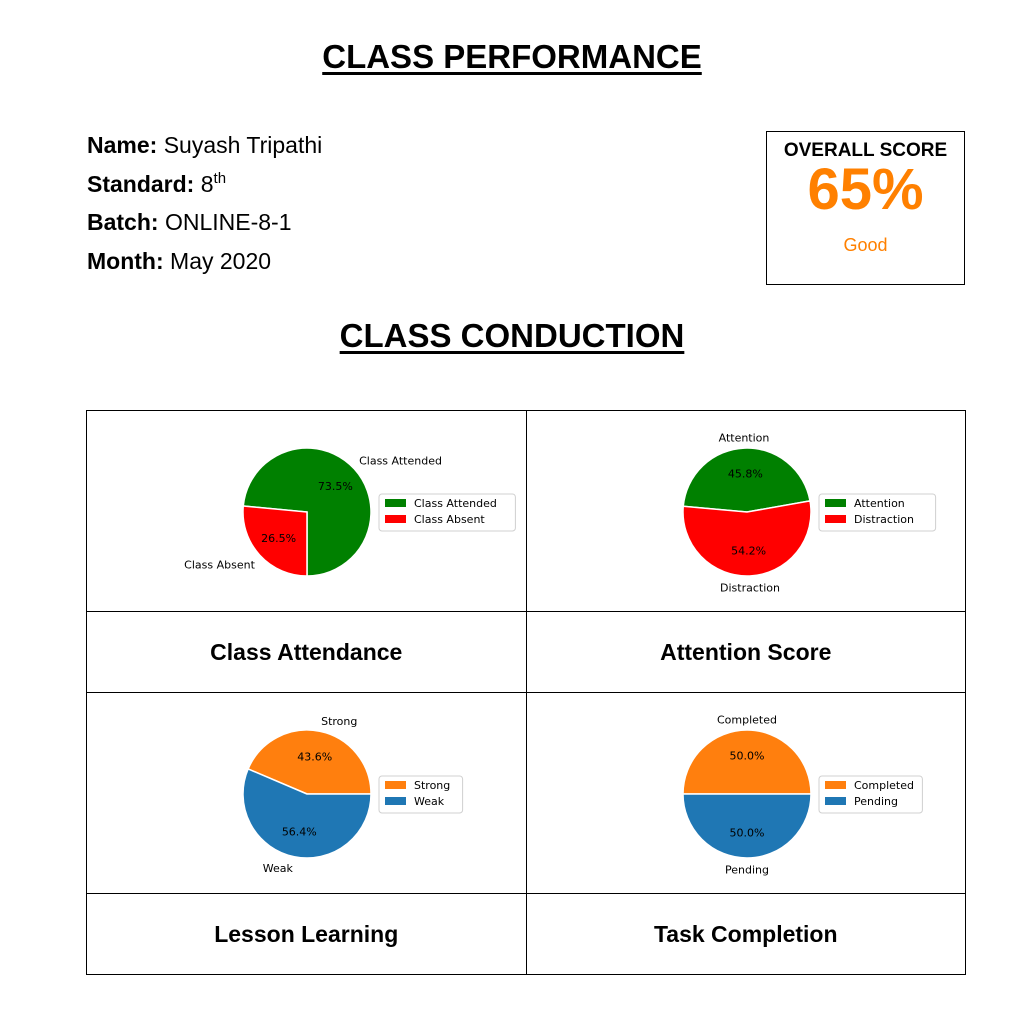 This screenshot has height=1010, width=1024. I want to click on pie-slice-attention, so click(746, 480).